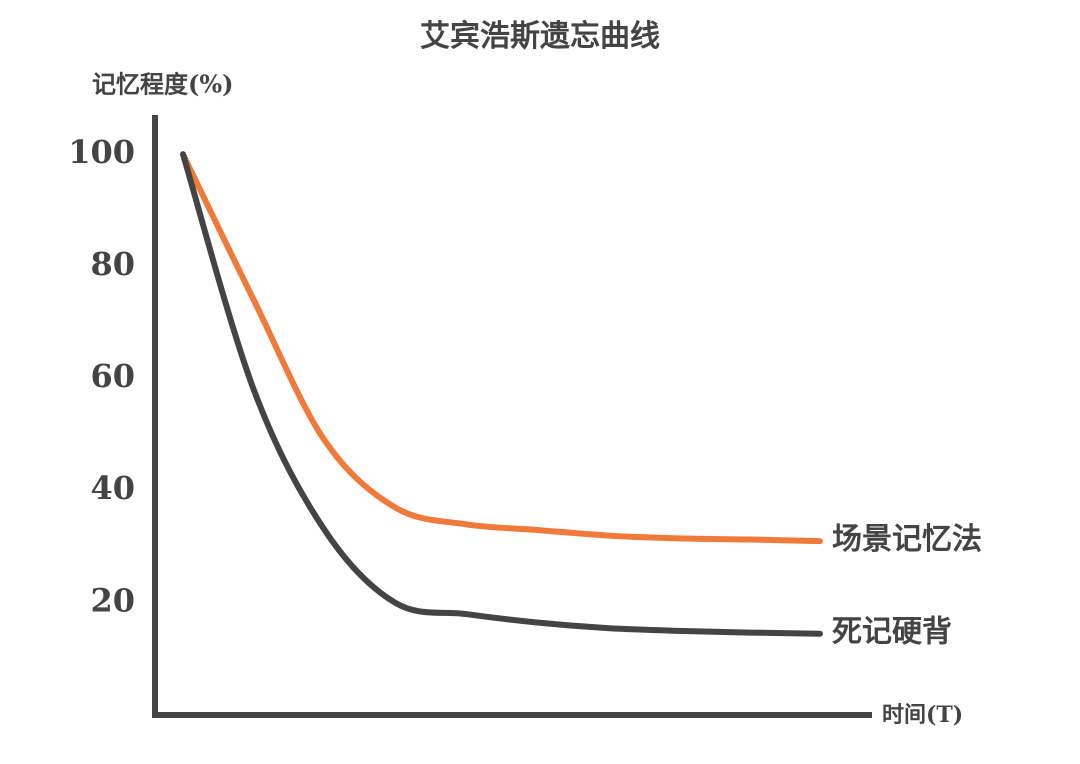  I want to click on legend-label: 死记硬背, so click(892, 632).